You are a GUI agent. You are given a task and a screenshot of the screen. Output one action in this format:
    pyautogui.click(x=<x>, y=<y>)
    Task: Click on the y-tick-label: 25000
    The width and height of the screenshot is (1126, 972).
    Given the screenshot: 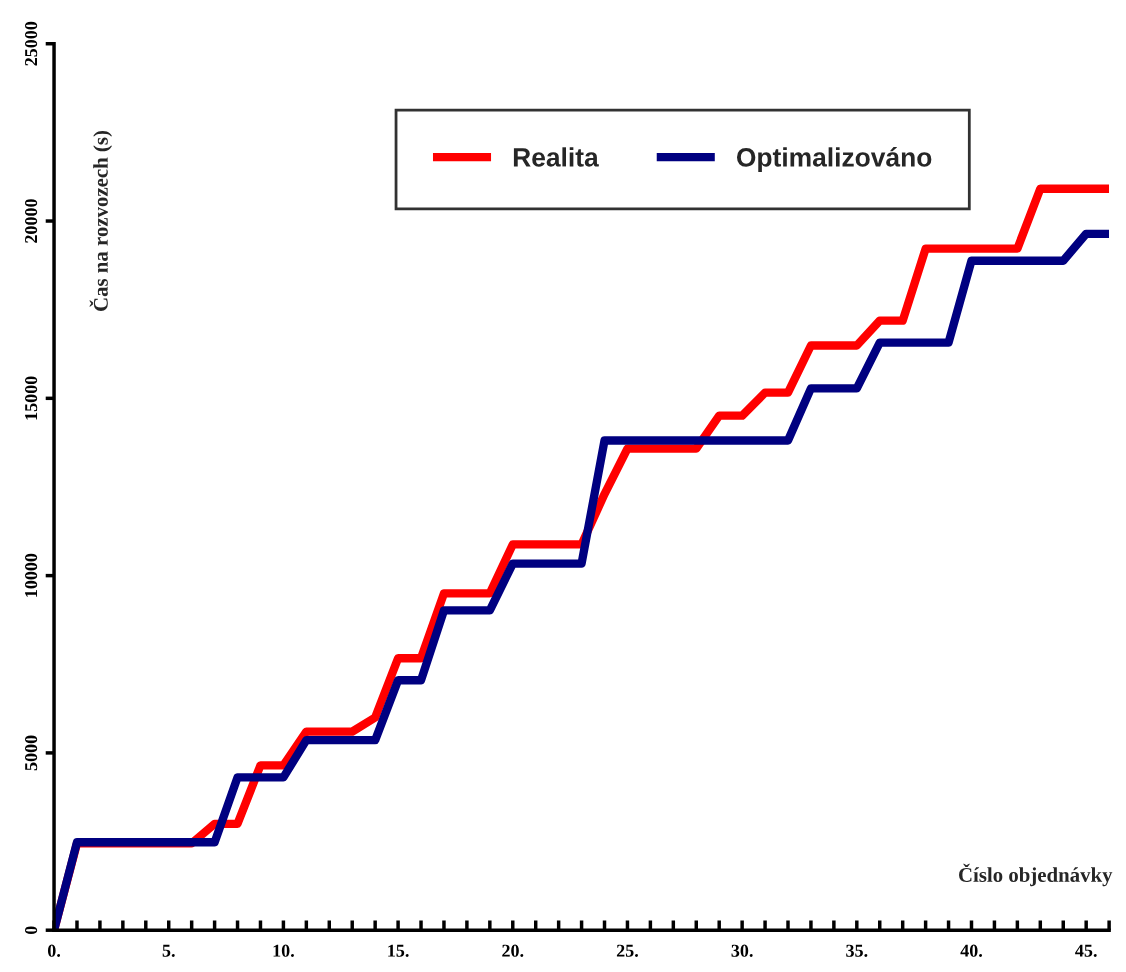 What is the action you would take?
    pyautogui.click(x=31, y=43)
    